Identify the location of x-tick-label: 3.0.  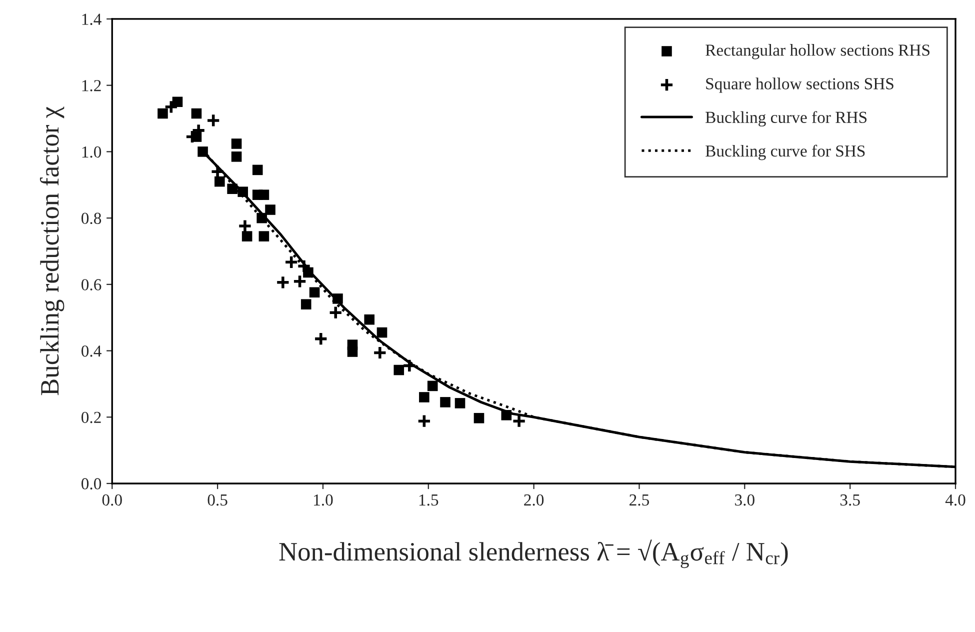
(744, 500).